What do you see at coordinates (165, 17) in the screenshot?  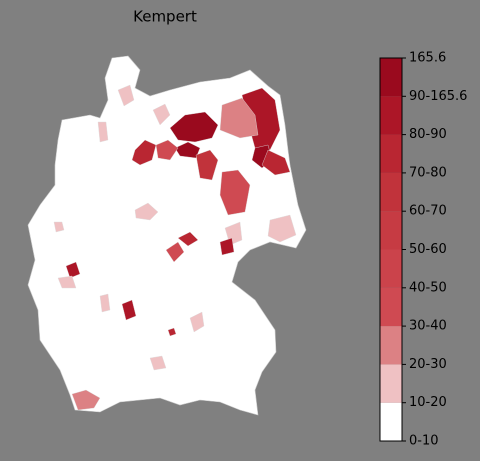 I see `map-title: Kempert` at bounding box center [165, 17].